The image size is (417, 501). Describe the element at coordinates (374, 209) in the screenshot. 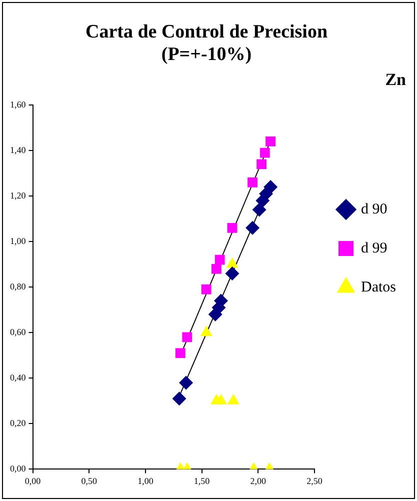

I see `legend-label: d 90` at that location.